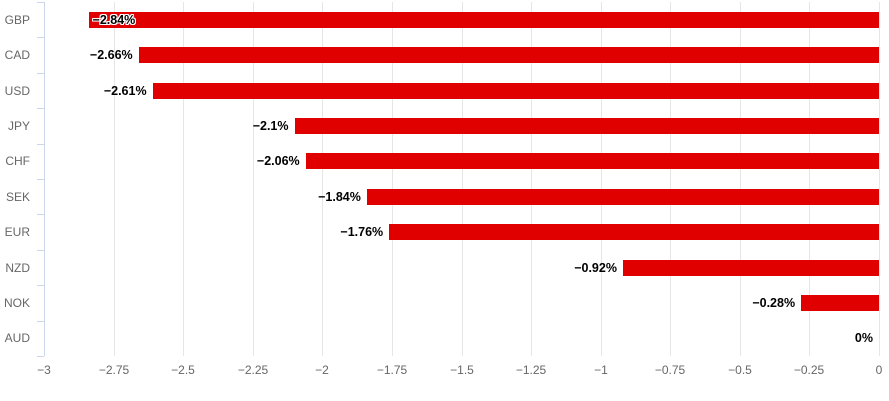  I want to click on x-axis-tick-label: −1.5, so click(462, 370).